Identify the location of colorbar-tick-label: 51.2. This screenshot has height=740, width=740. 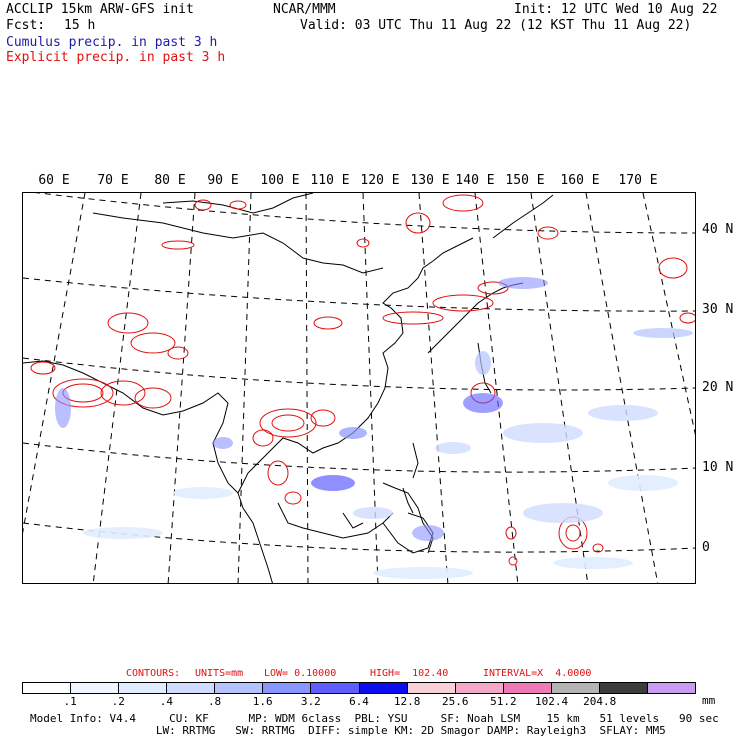
(503, 701).